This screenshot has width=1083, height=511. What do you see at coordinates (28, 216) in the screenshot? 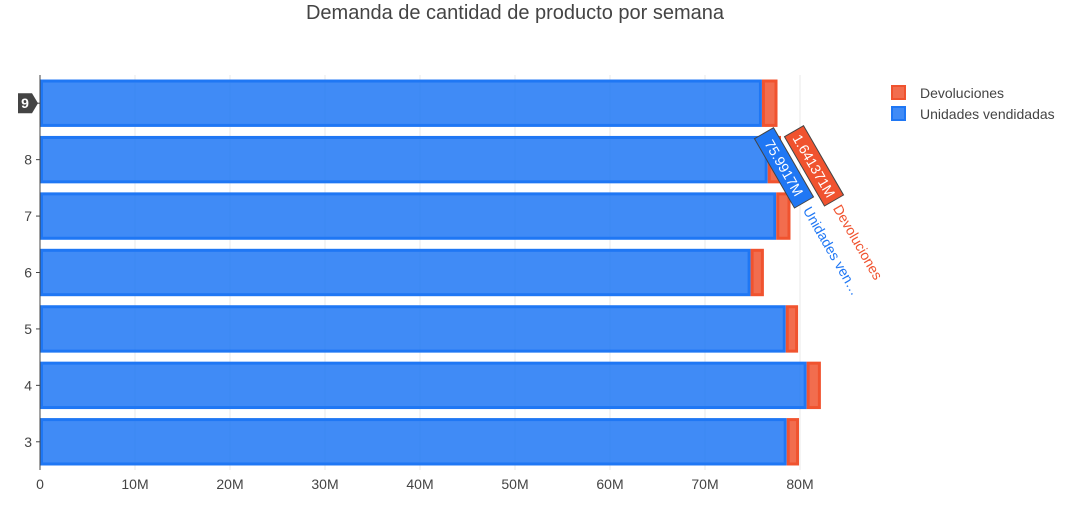
I see `y-tick-label: 7` at bounding box center [28, 216].